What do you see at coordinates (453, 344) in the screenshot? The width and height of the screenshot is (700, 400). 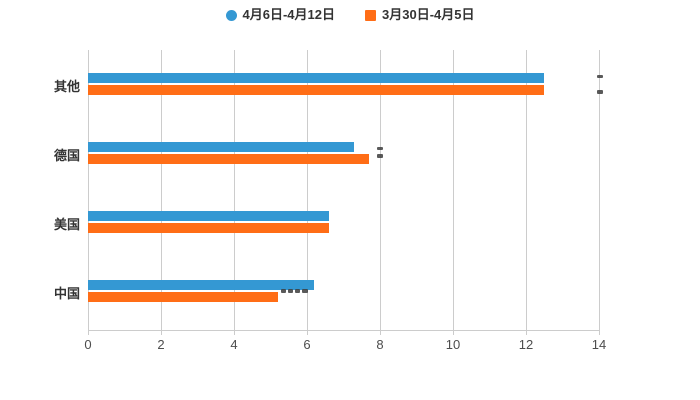 I see `x-axis-tick-label: 10` at bounding box center [453, 344].